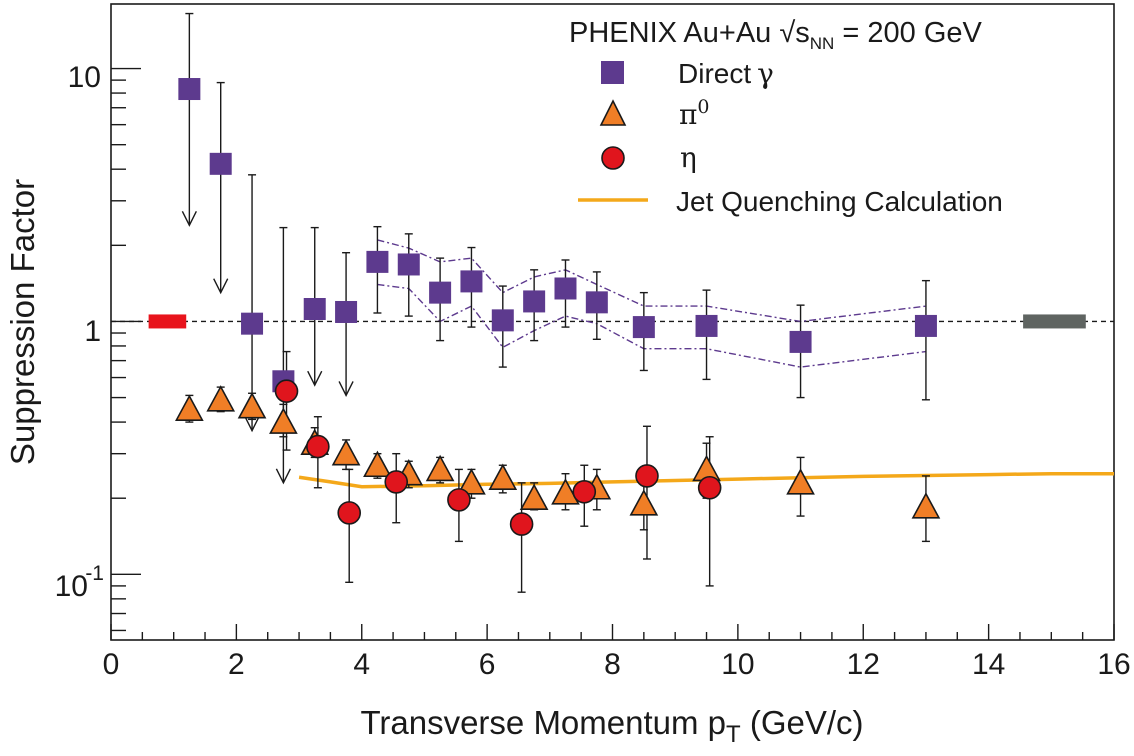 The width and height of the screenshot is (1134, 756). Describe the element at coordinates (703, 107) in the screenshot. I see `legend-label-pi0-superscript: 0` at that location.